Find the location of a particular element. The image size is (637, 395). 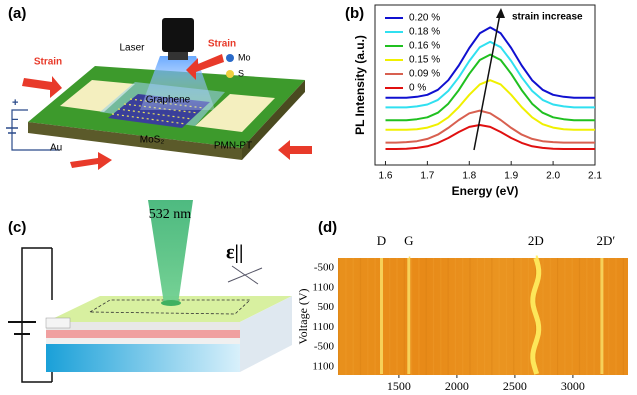

y-tick-label: -500 is located at coordinates (324, 268).